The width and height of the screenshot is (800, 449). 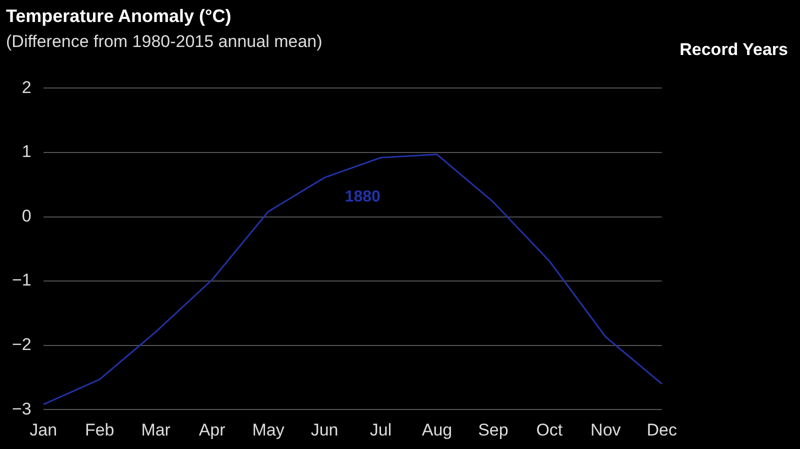 What do you see at coordinates (268, 430) in the screenshot?
I see `x-tick-label: May` at bounding box center [268, 430].